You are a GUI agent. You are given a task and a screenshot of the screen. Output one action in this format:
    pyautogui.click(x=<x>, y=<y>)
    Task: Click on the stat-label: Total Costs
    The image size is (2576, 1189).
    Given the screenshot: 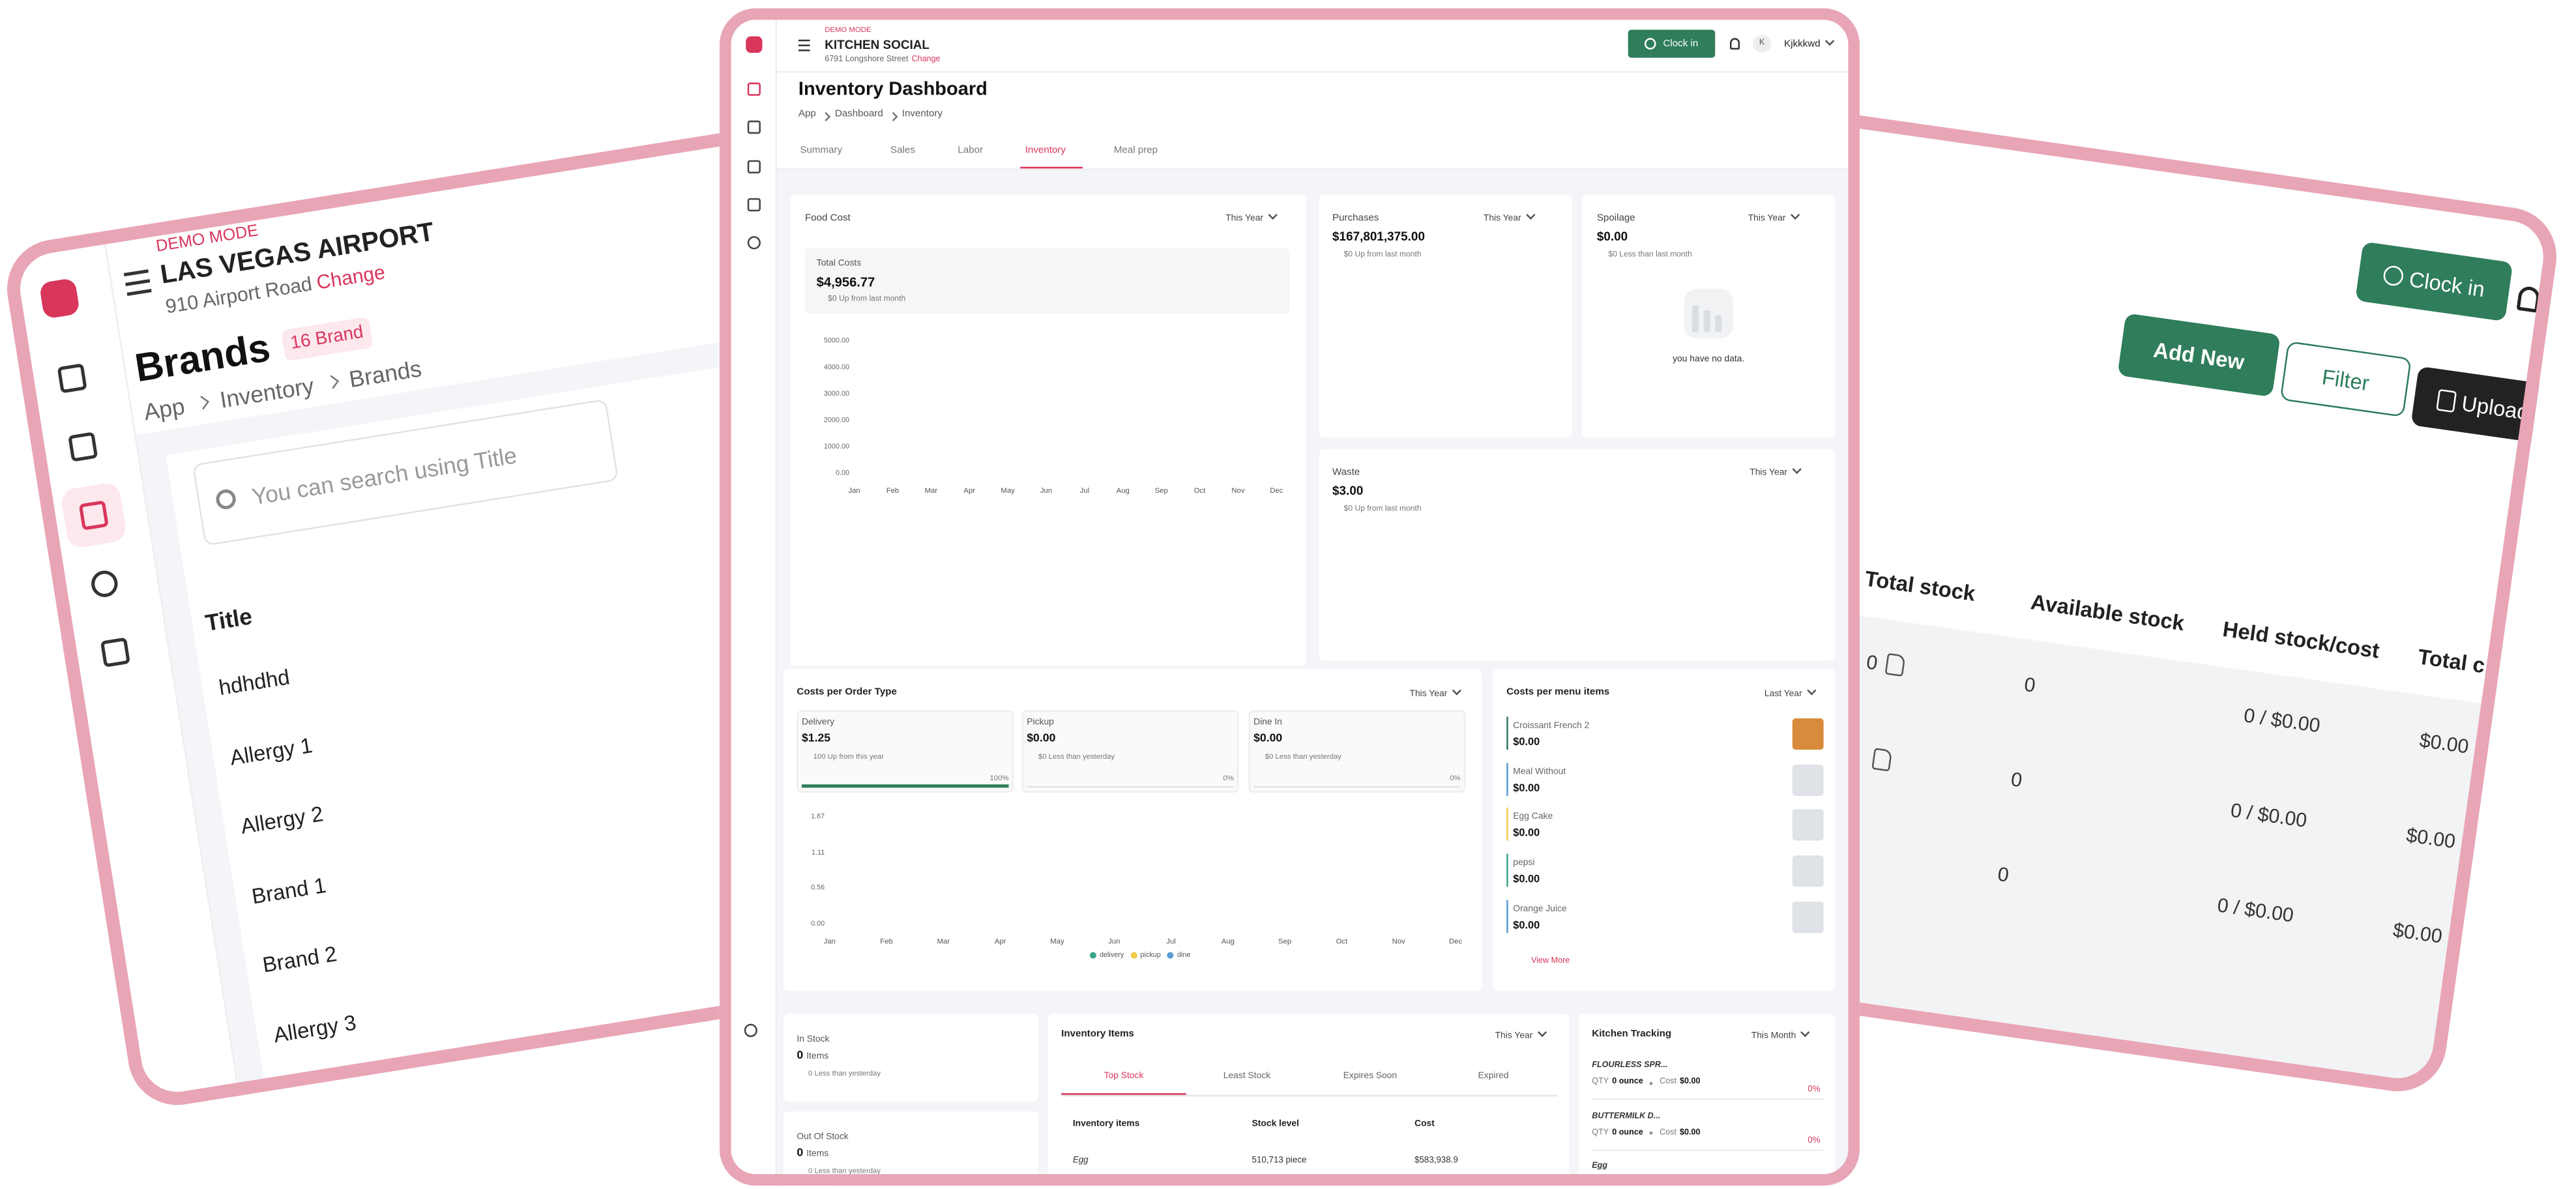 What is the action you would take?
    pyautogui.click(x=839, y=264)
    